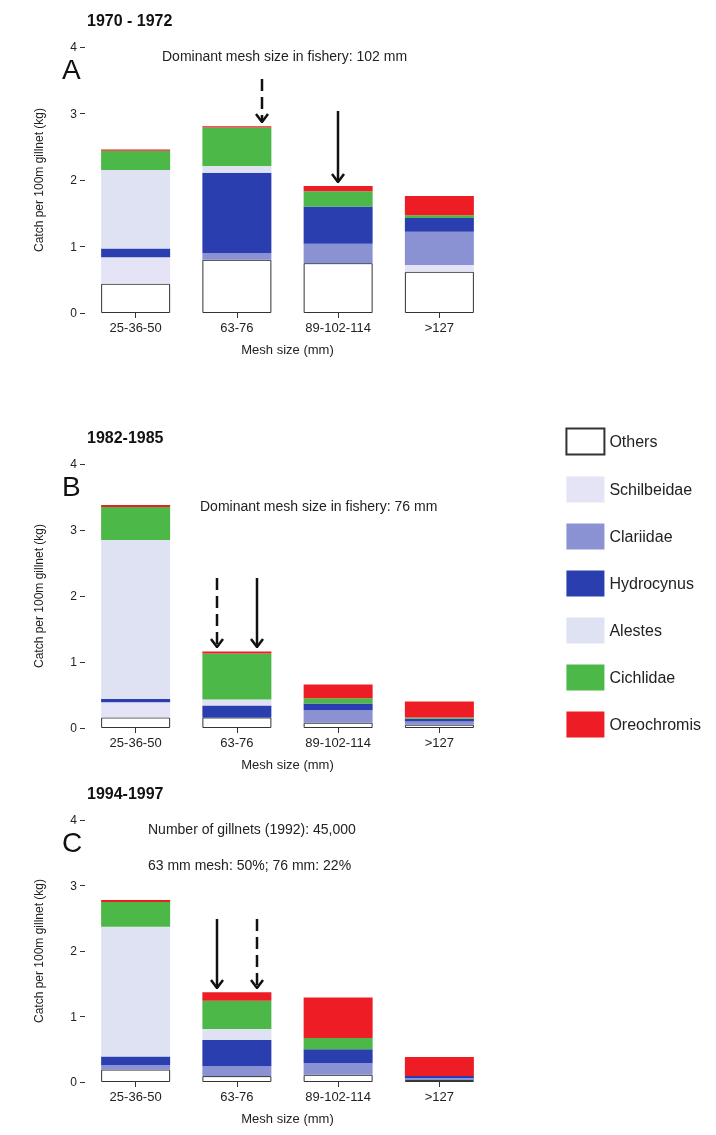 The image size is (716, 1135). I want to click on legend-label: Oreochromis, so click(655, 724).